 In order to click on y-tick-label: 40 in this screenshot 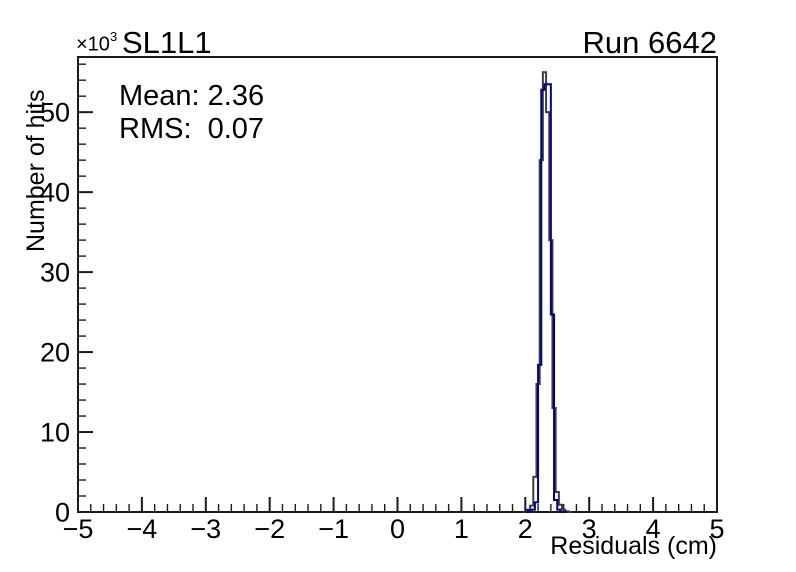, I will do `click(55, 193)`.